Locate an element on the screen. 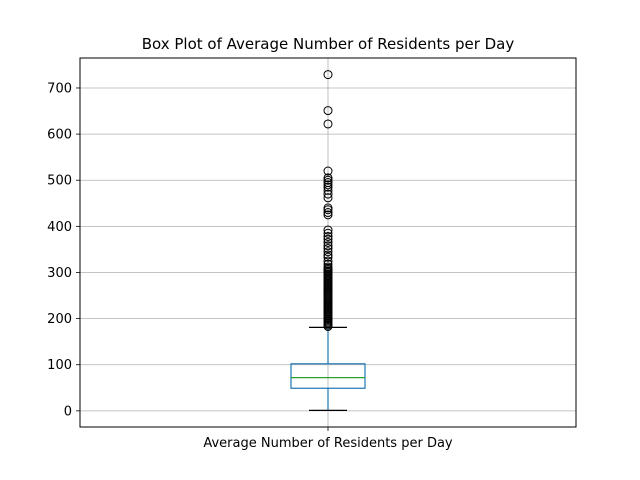 The width and height of the screenshot is (640, 480). x-tick-label: Average Number of Residents per Day is located at coordinates (328, 443).